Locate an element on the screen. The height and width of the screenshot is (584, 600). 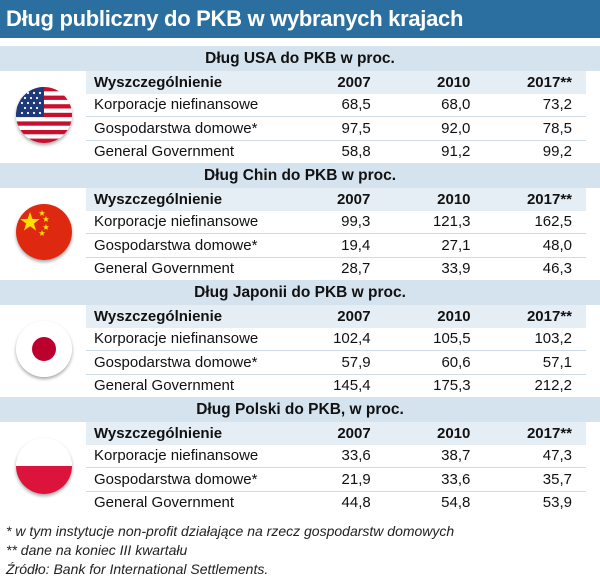
cell-2010: 105,5 is located at coordinates (435, 339).